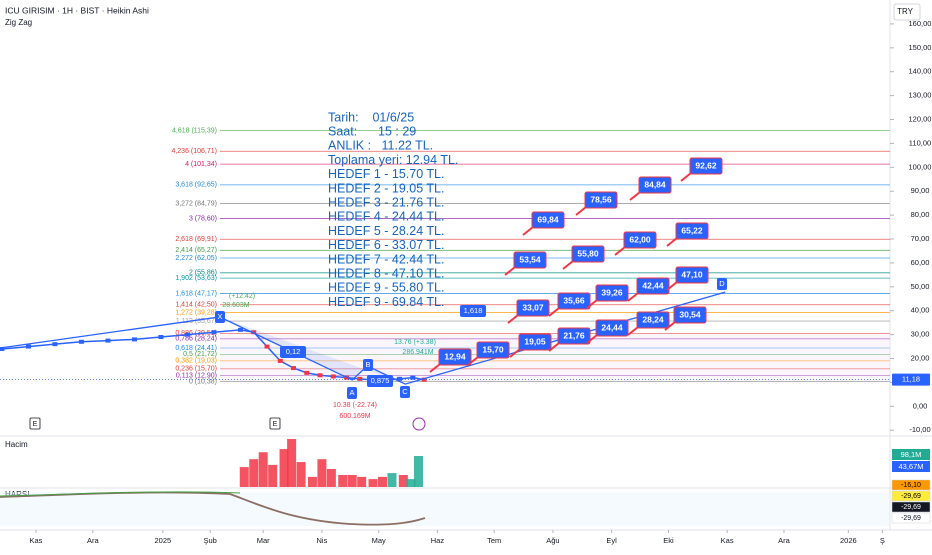 This screenshot has width=932, height=555. What do you see at coordinates (920, 166) in the screenshot?
I see `y-tick-label: 100,00` at bounding box center [920, 166].